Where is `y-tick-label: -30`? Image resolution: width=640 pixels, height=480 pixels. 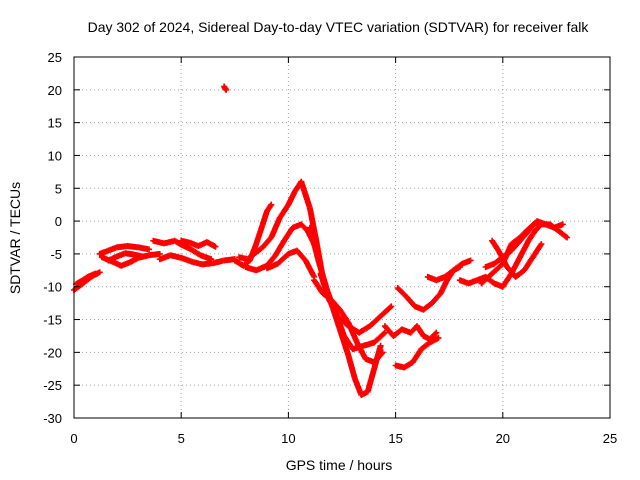
y-tick-label: -30 is located at coordinates (52, 418).